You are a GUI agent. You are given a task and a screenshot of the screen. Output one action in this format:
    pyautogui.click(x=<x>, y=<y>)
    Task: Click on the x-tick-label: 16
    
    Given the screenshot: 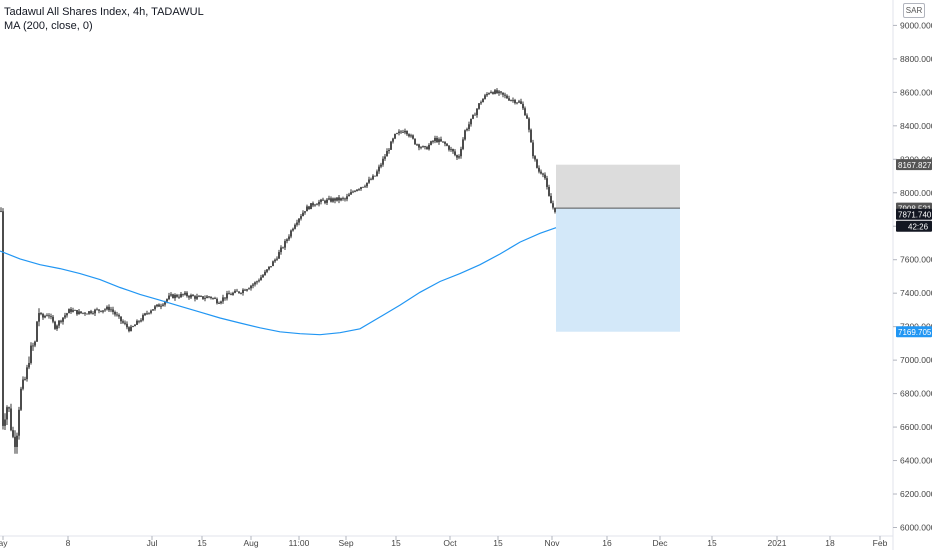 What is the action you would take?
    pyautogui.click(x=607, y=543)
    